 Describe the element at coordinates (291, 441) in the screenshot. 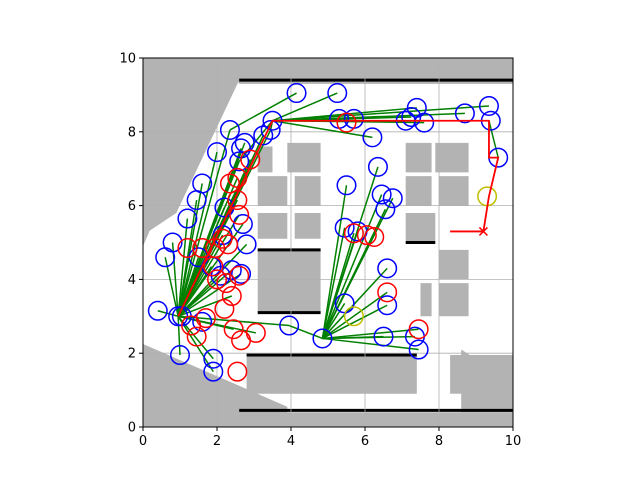

I see `x-tick-label: 4` at that location.